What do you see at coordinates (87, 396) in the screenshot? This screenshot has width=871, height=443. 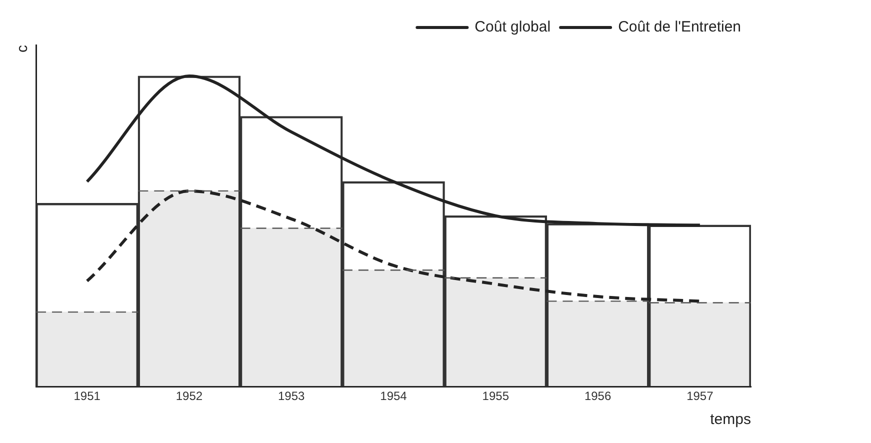 I see `x-tick-label: 1951` at bounding box center [87, 396].